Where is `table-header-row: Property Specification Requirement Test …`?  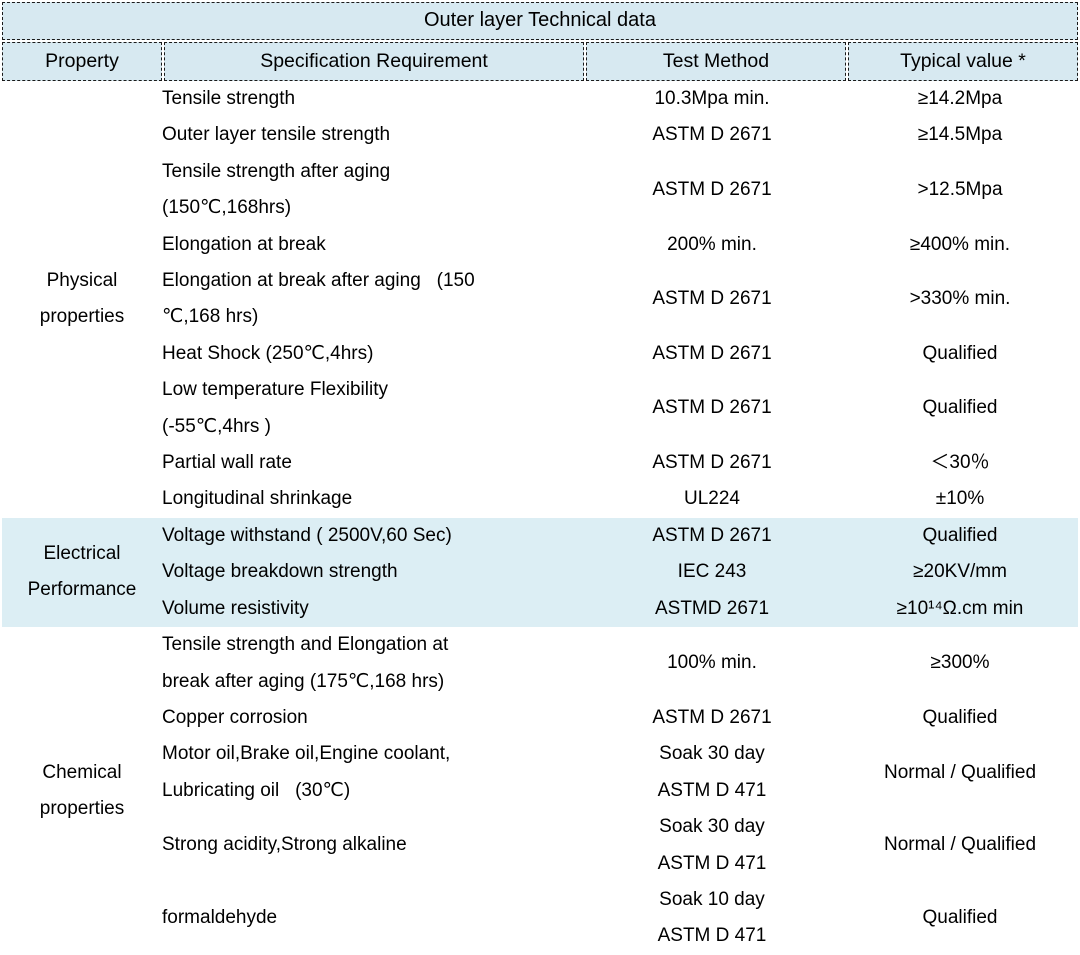 table-header-row: Property Specification Requirement Test … is located at coordinates (540, 61).